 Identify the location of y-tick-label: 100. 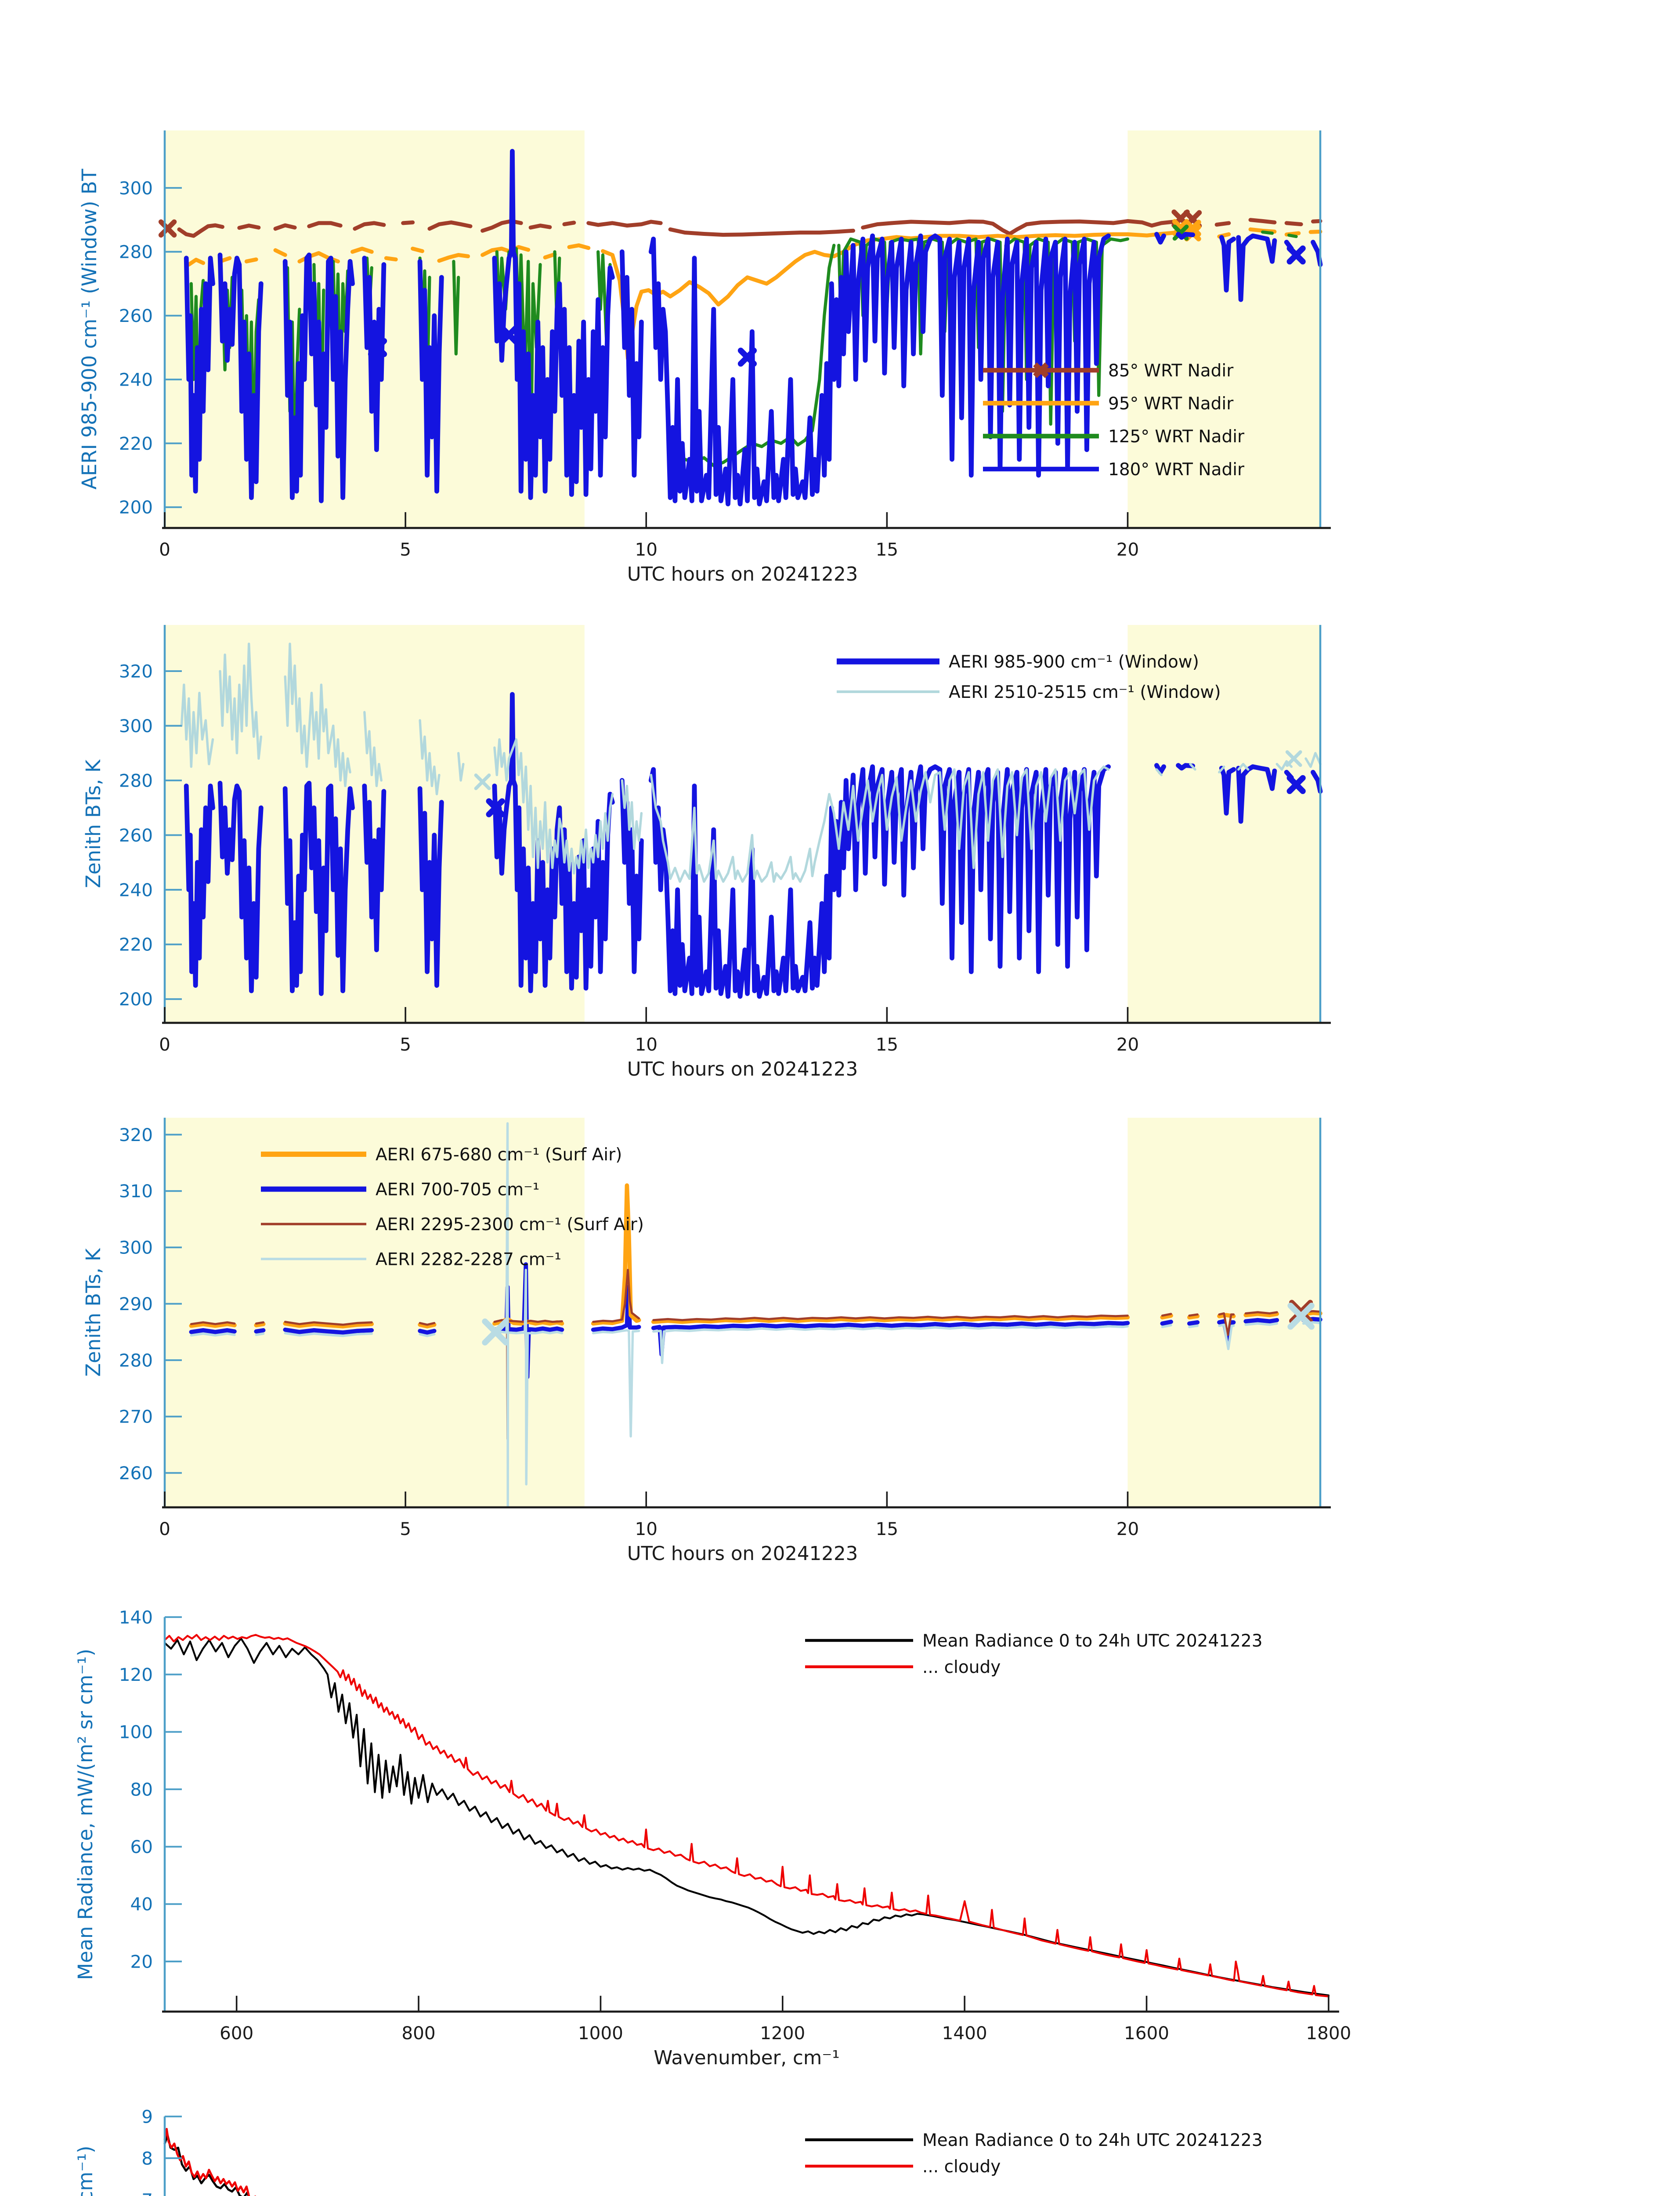
(136, 1732).